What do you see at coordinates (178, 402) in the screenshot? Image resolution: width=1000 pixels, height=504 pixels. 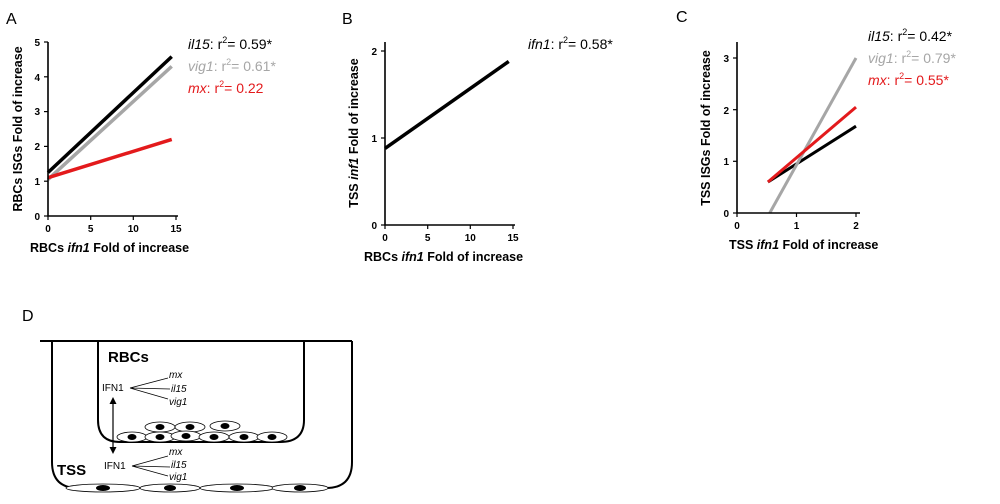 I see `gene-vig1-upper: vig1` at bounding box center [178, 402].